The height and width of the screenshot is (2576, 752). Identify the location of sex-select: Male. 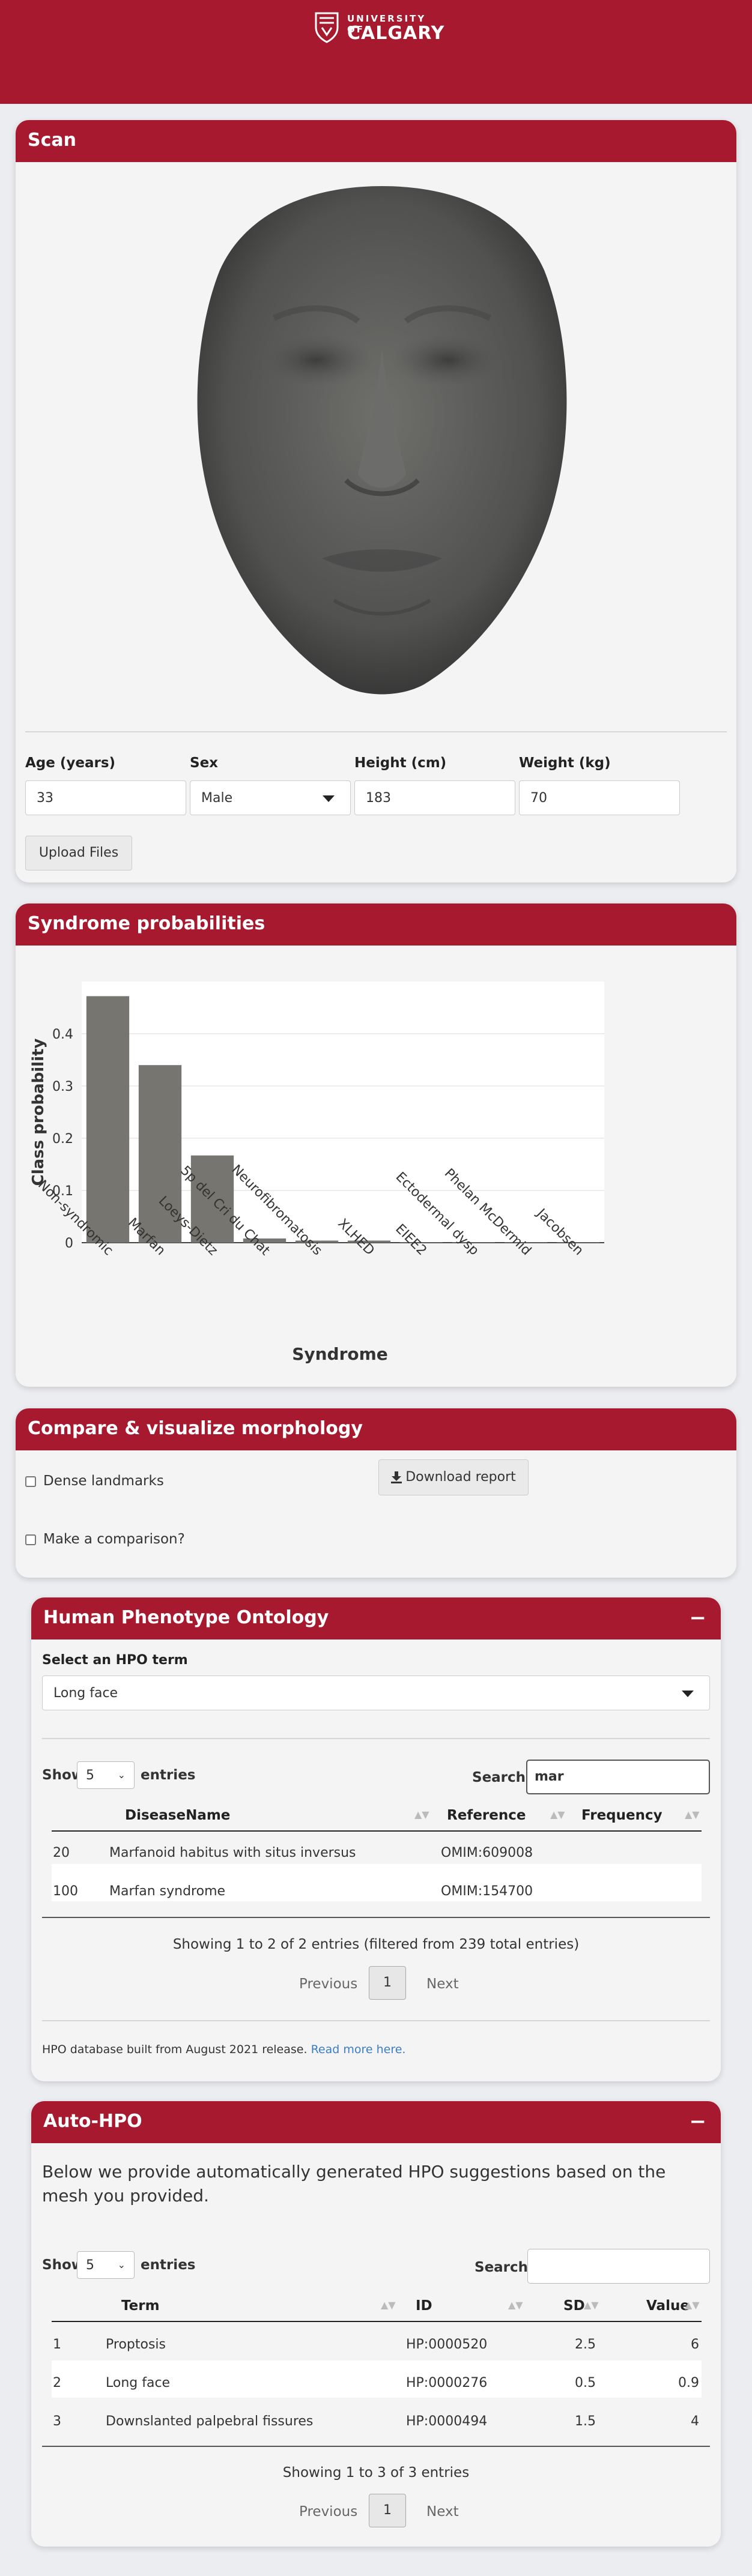
(270, 797).